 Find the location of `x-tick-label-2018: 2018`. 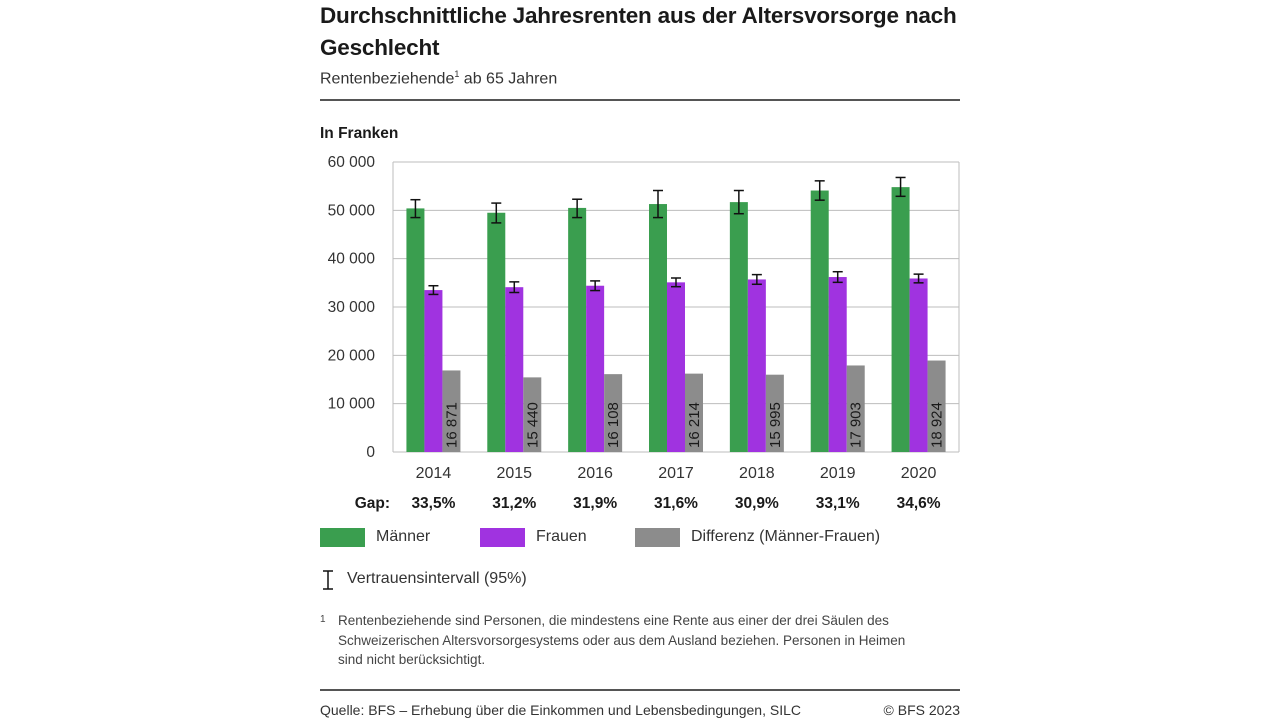

x-tick-label-2018: 2018 is located at coordinates (757, 473).